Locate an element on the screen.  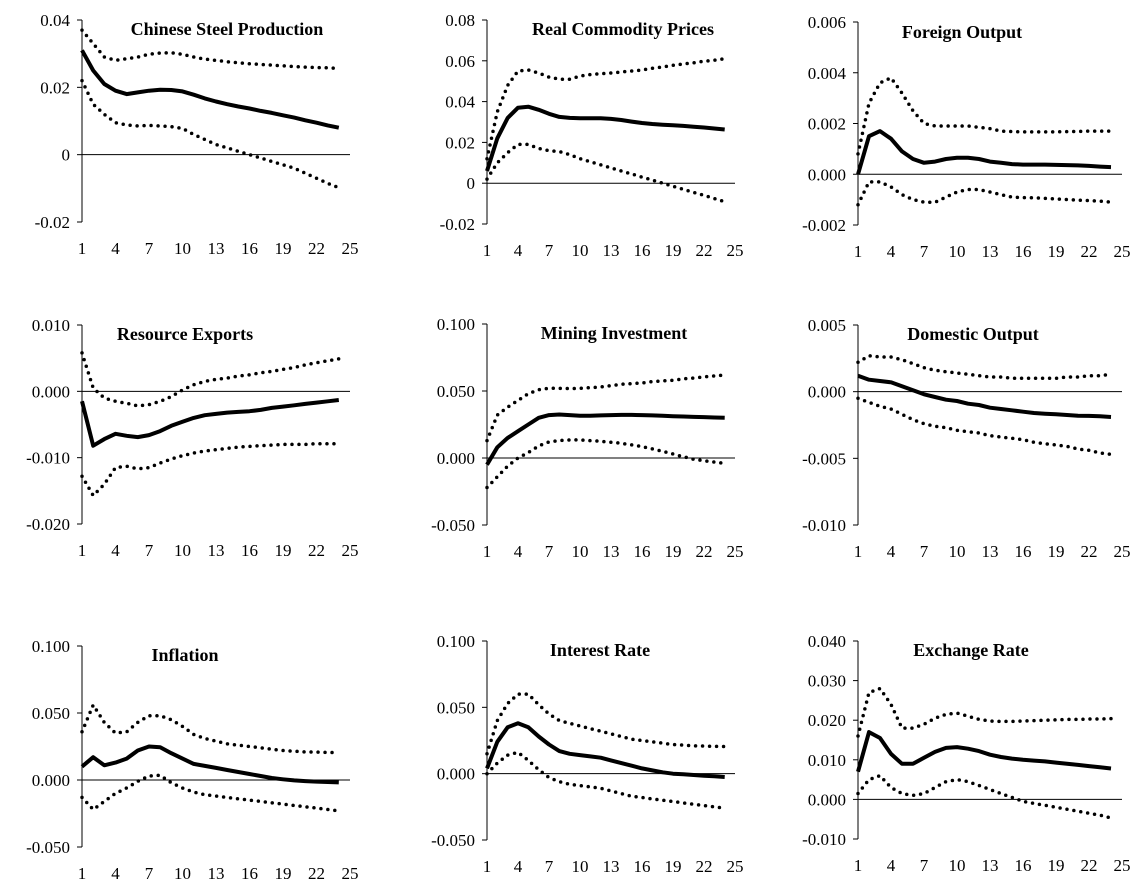
y-tick-label: 0.000 is located at coordinates (51, 391).